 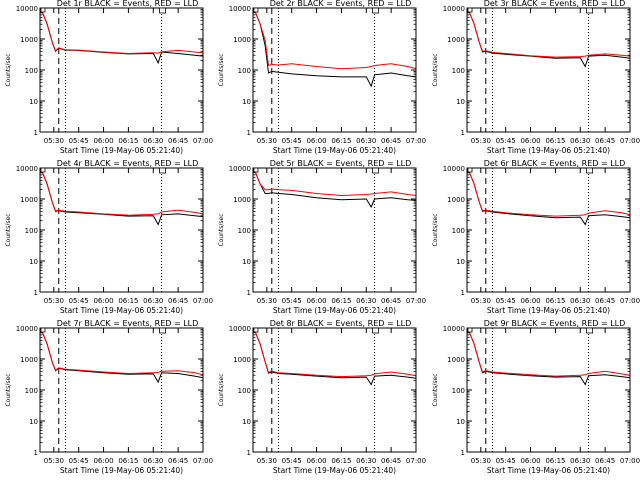 I want to click on panel-title: Det 9r BLACK = Events, RED = LLD, so click(x=555, y=323).